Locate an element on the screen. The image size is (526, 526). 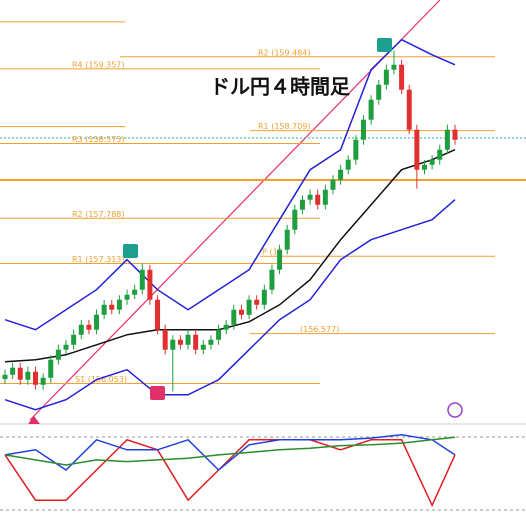
pivot-label: R1 (157.313) is located at coordinates (98, 259).